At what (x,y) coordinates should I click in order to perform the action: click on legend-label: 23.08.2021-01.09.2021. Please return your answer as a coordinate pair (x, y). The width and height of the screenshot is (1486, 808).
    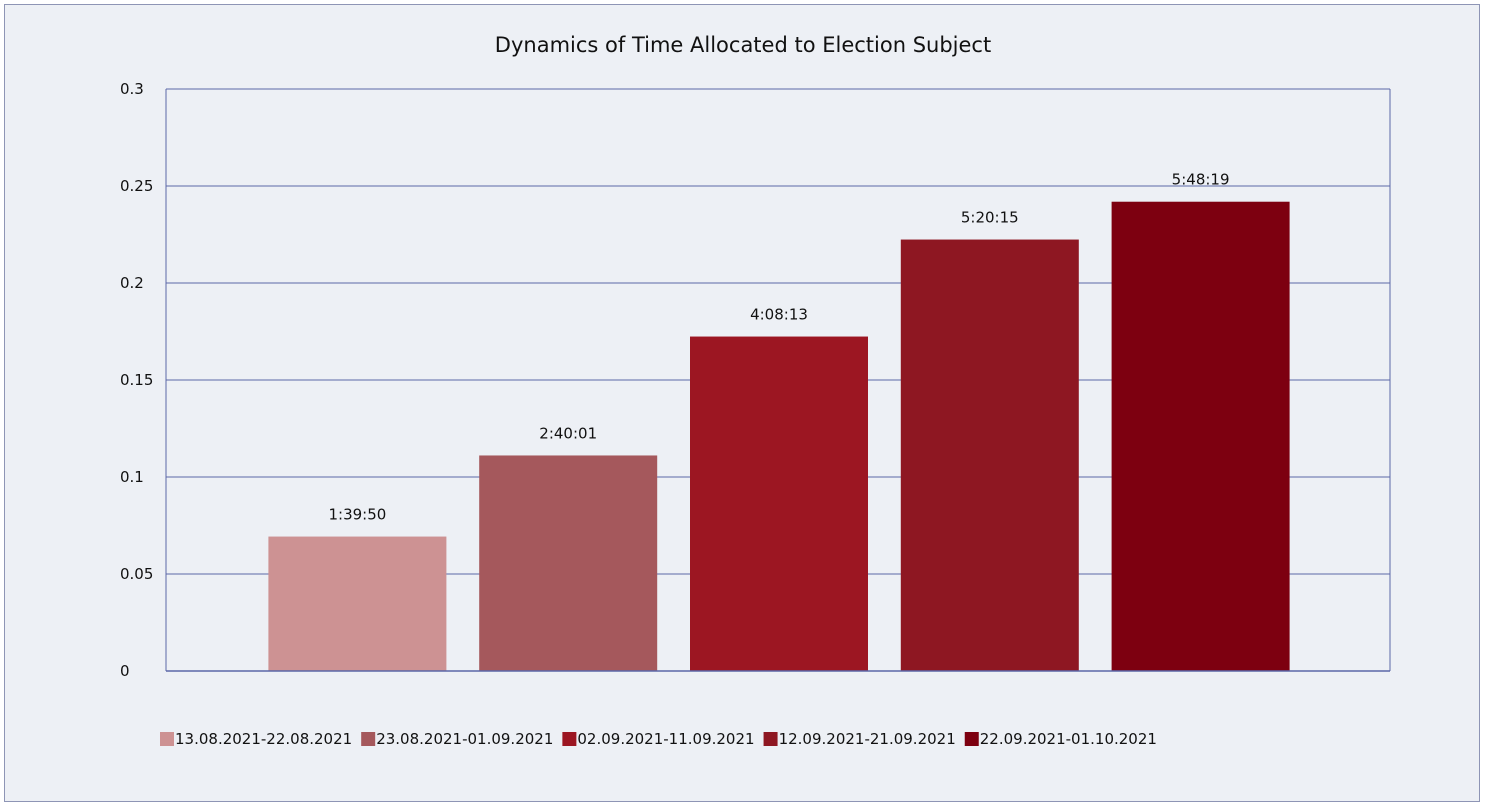
    Looking at the image, I should click on (464, 739).